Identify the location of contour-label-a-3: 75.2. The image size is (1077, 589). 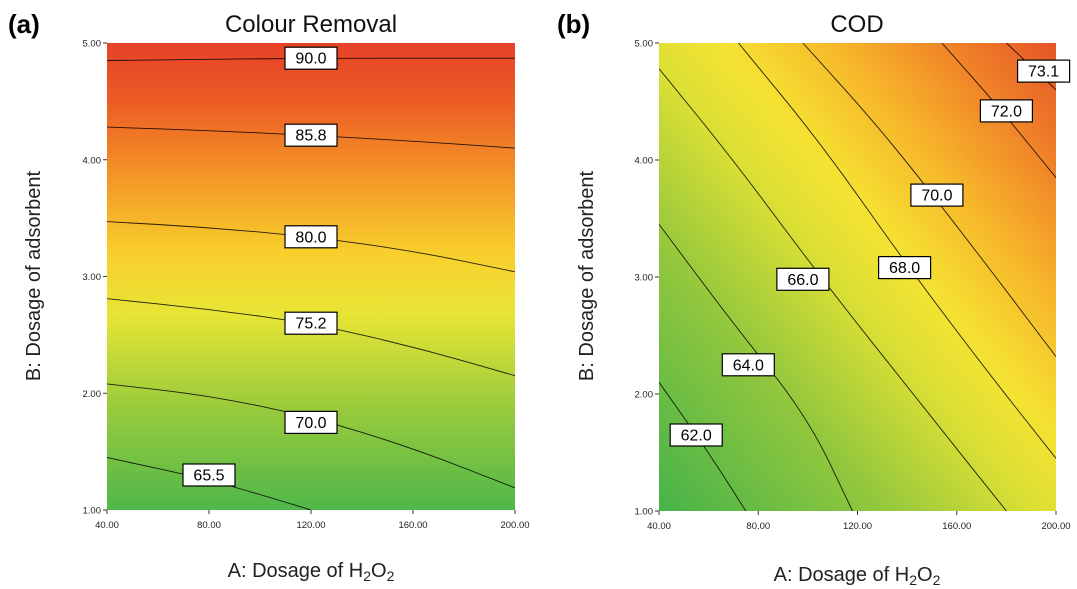
(311, 323).